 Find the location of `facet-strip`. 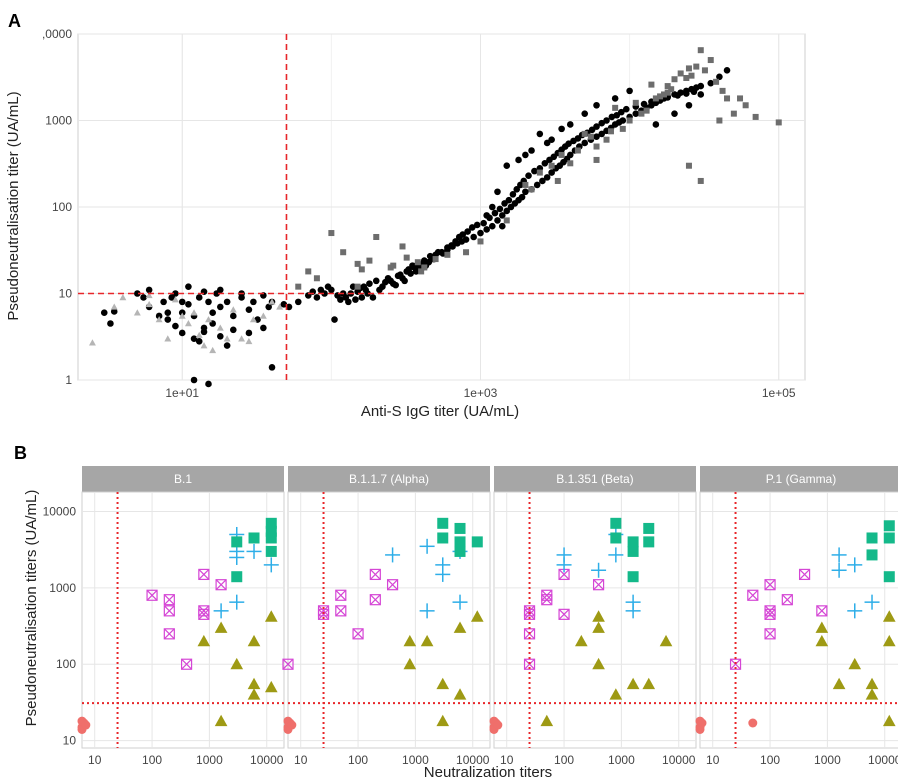

facet-strip is located at coordinates (389, 479).